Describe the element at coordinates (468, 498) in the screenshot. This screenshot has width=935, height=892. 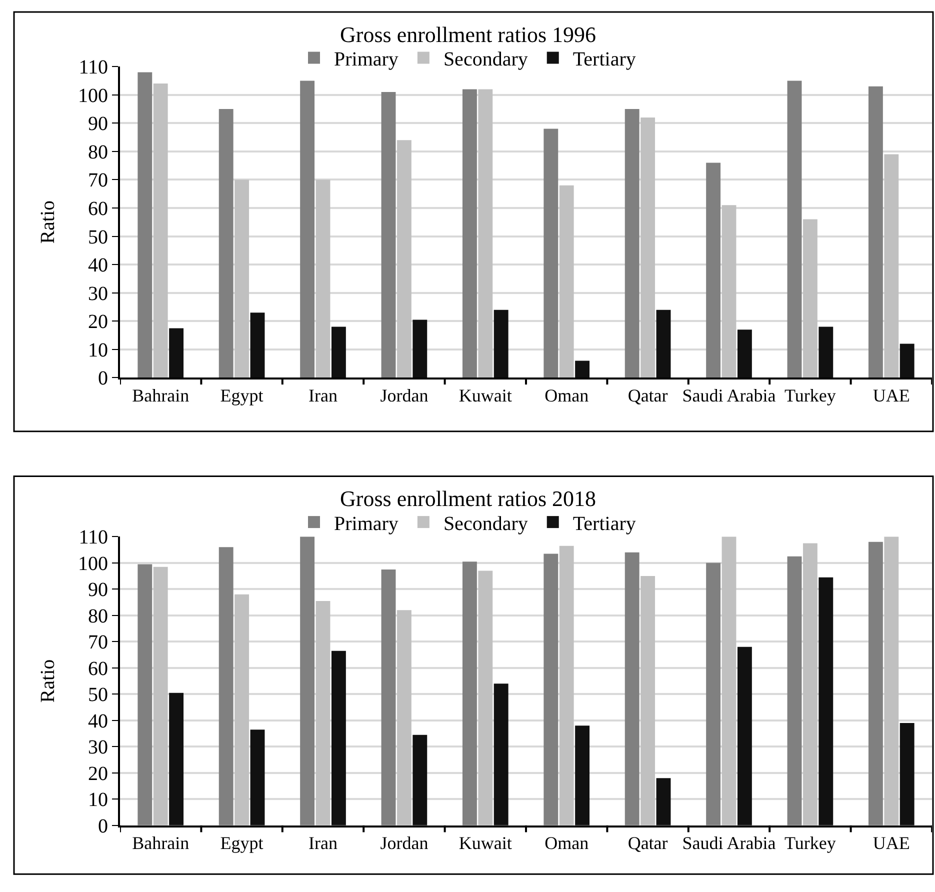
I see `chart-title: Gross enrollment ratios 2018` at that location.